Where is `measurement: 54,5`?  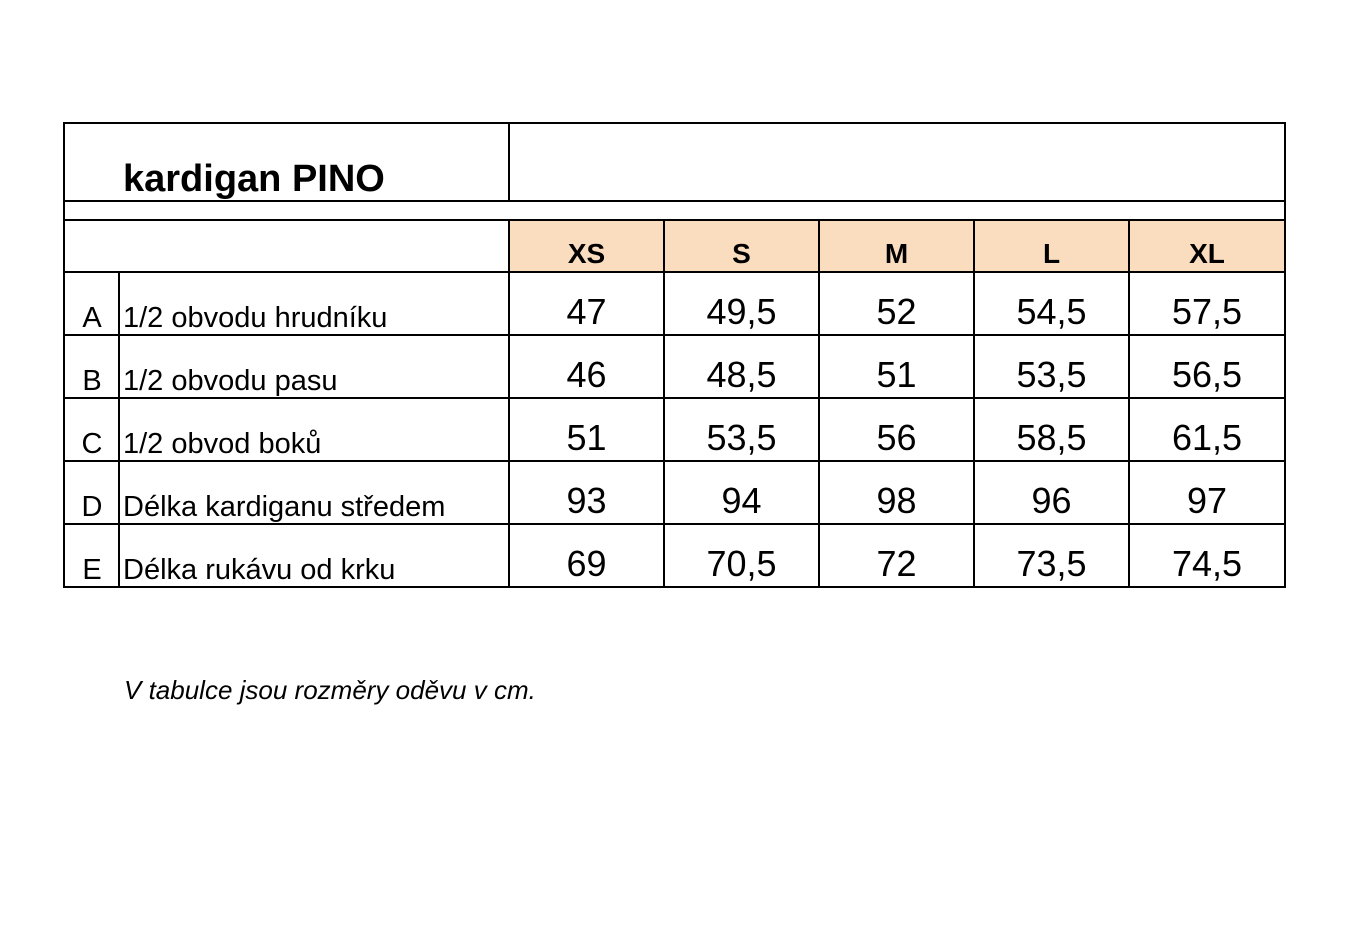 measurement: 54,5 is located at coordinates (1051, 311).